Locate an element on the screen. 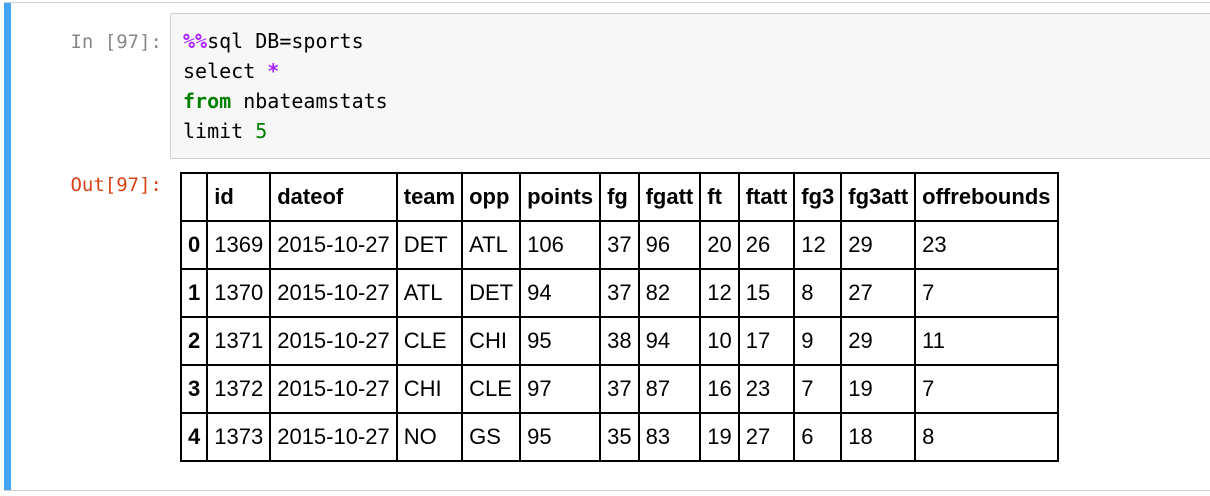 Image resolution: width=1210 pixels, height=496 pixels. table-row: 3 1372 2015-10-27 CHI CLE 97 37 87 16 23 7 19 7 is located at coordinates (619, 389).